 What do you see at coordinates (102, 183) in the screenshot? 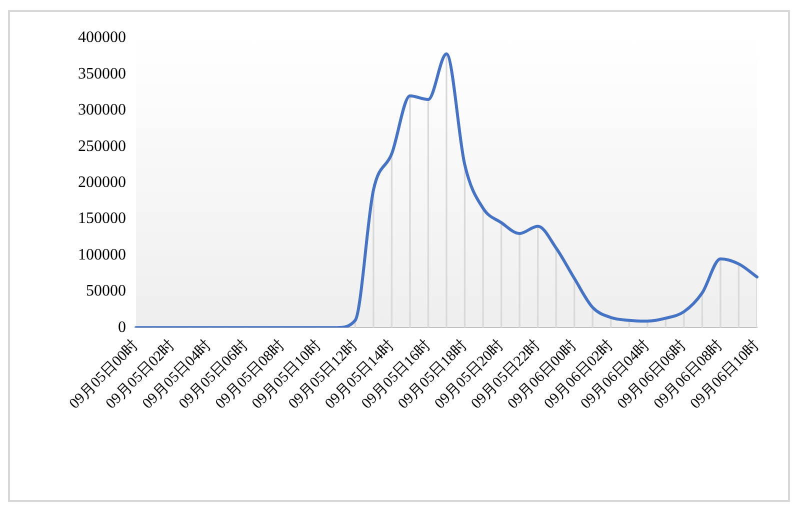
I see `y-tick-label: 200000` at bounding box center [102, 183].